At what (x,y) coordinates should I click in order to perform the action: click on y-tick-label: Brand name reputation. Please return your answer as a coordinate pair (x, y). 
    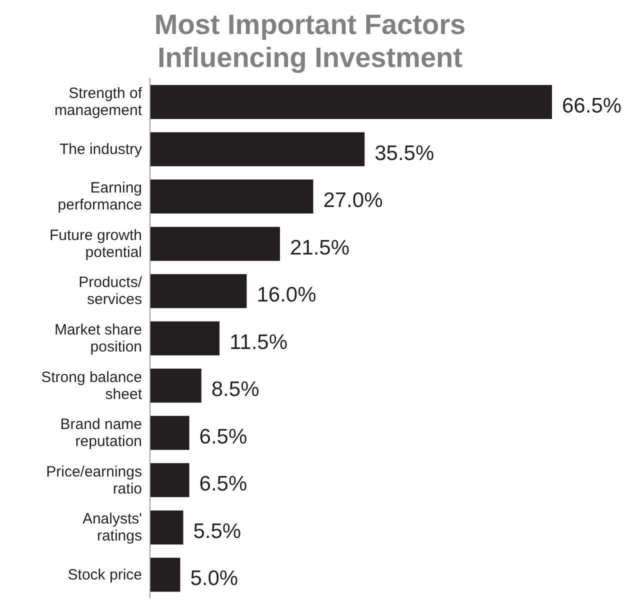
    Looking at the image, I should click on (101, 433).